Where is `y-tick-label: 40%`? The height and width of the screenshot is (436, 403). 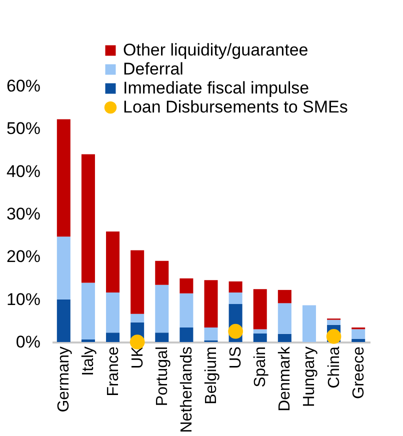 y-tick-label: 40% is located at coordinates (23, 171).